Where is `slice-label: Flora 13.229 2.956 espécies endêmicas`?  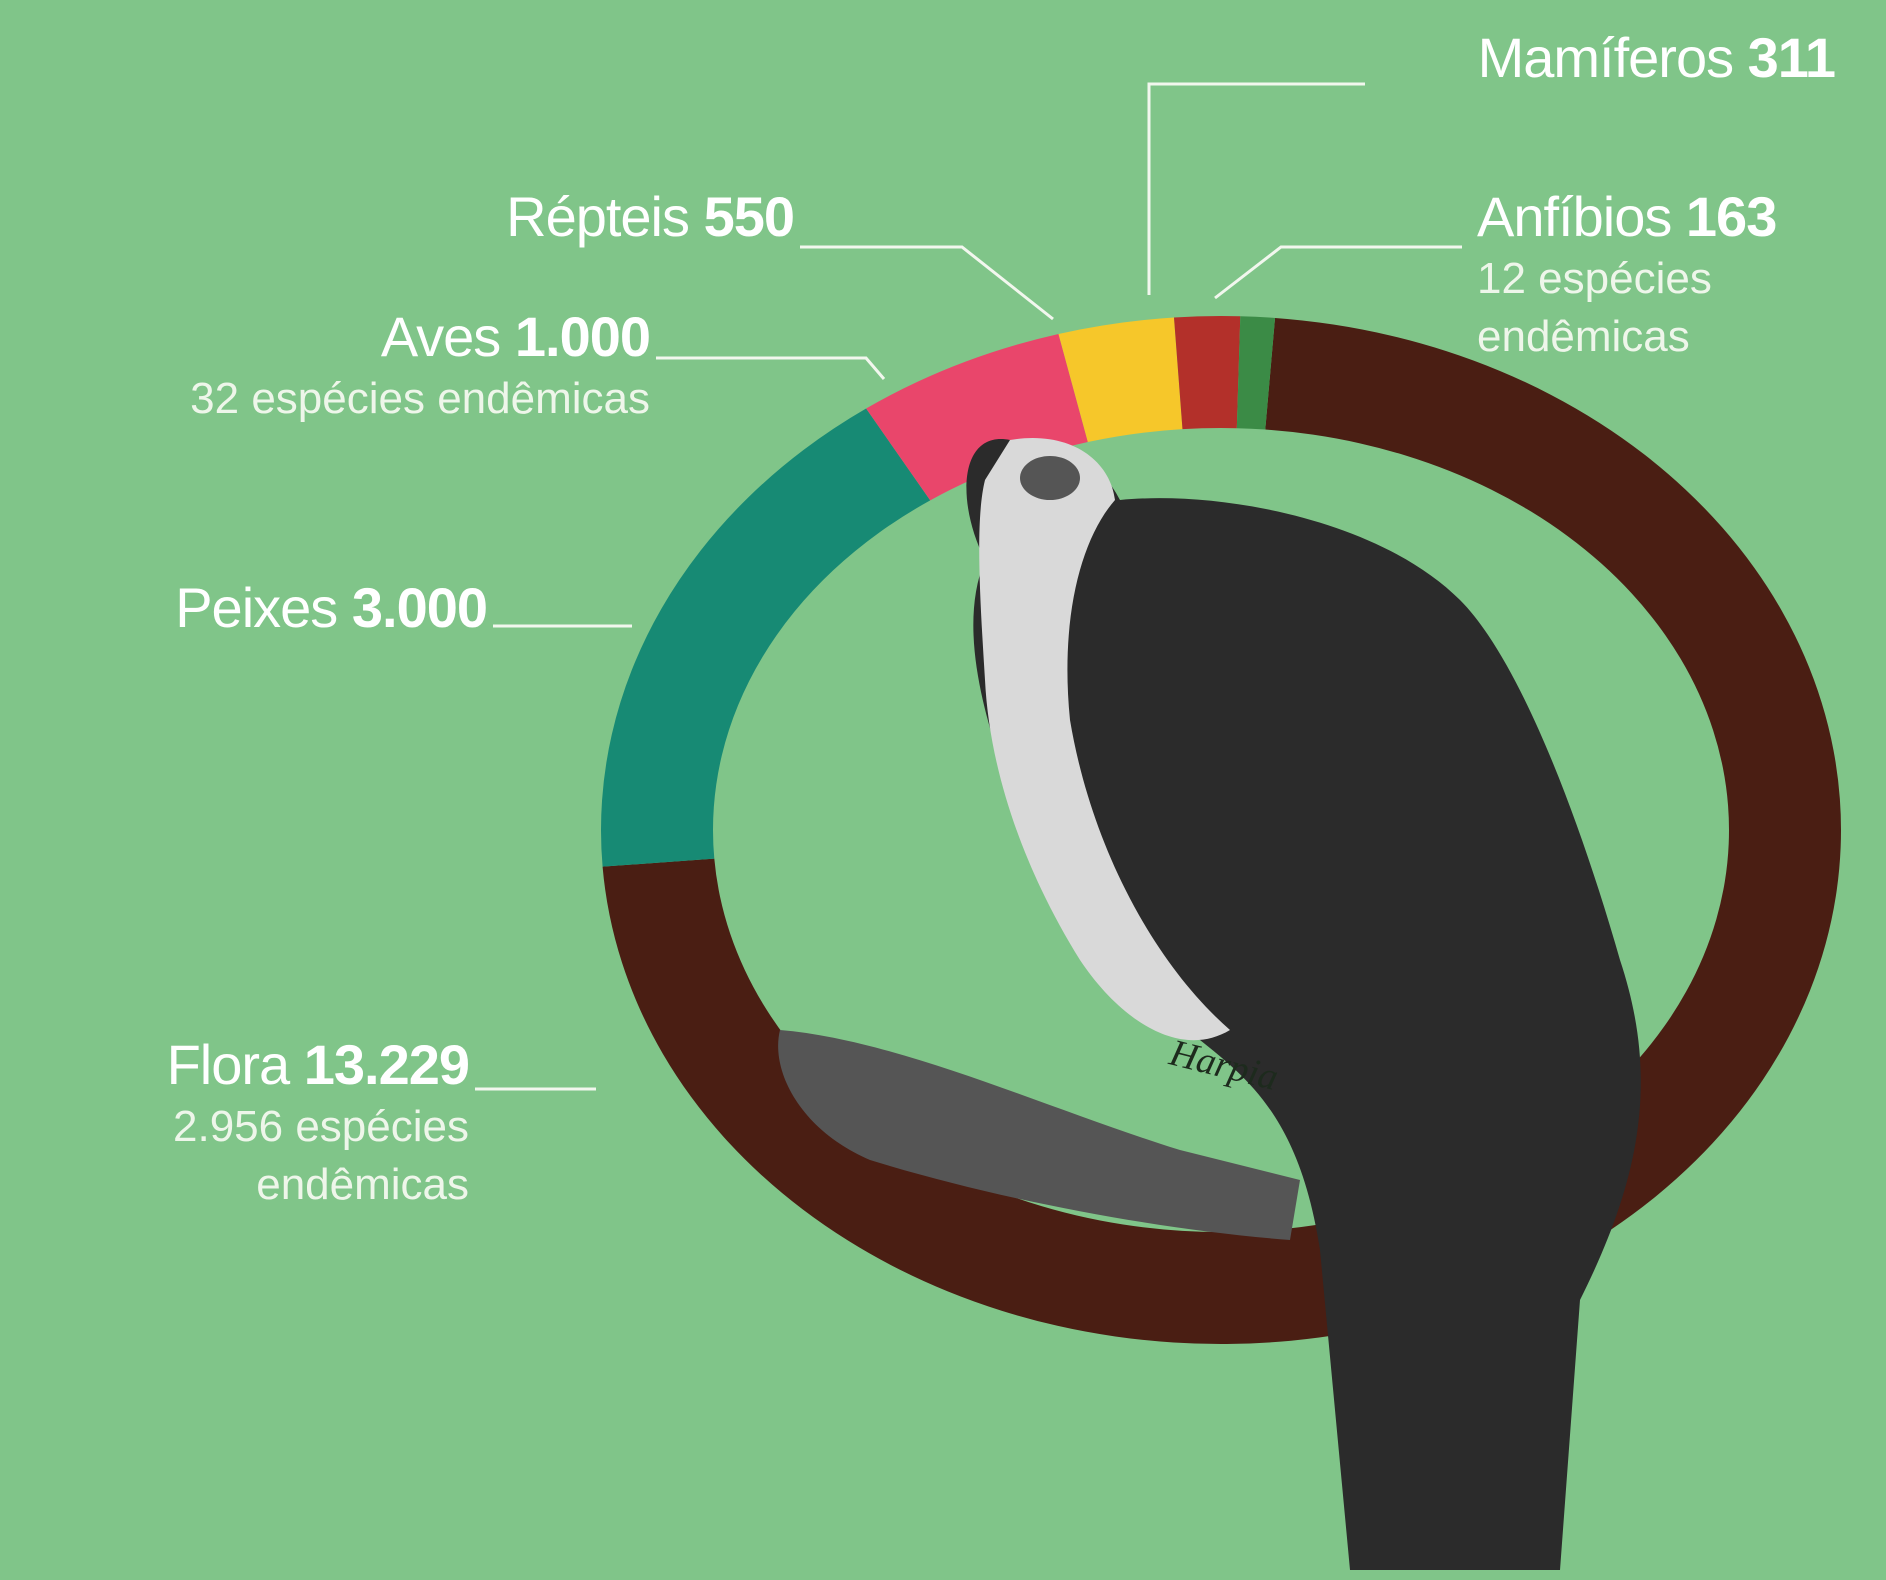
slice-label: Flora 13.229 2.956 espécies endêmicas is located at coordinates (259, 1123).